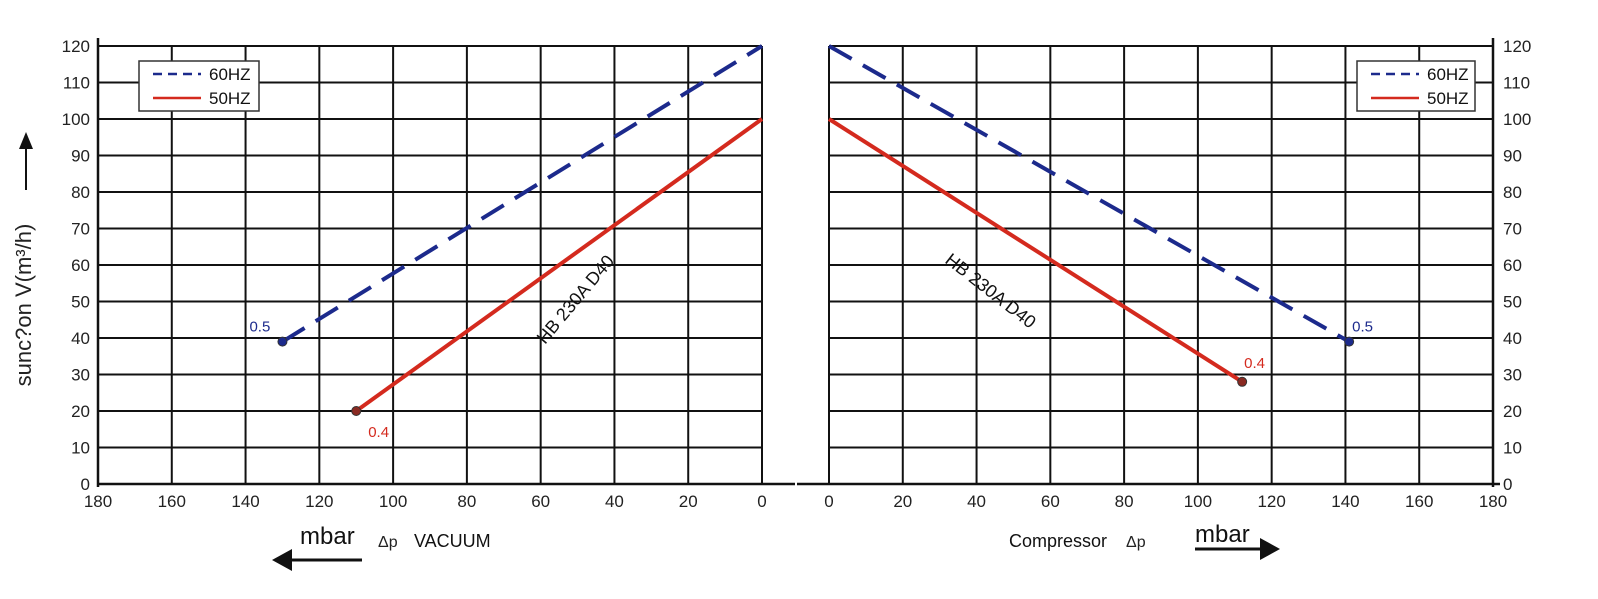 This screenshot has width=1598, height=599. I want to click on right-y-tick-label: 30, so click(1512, 375).